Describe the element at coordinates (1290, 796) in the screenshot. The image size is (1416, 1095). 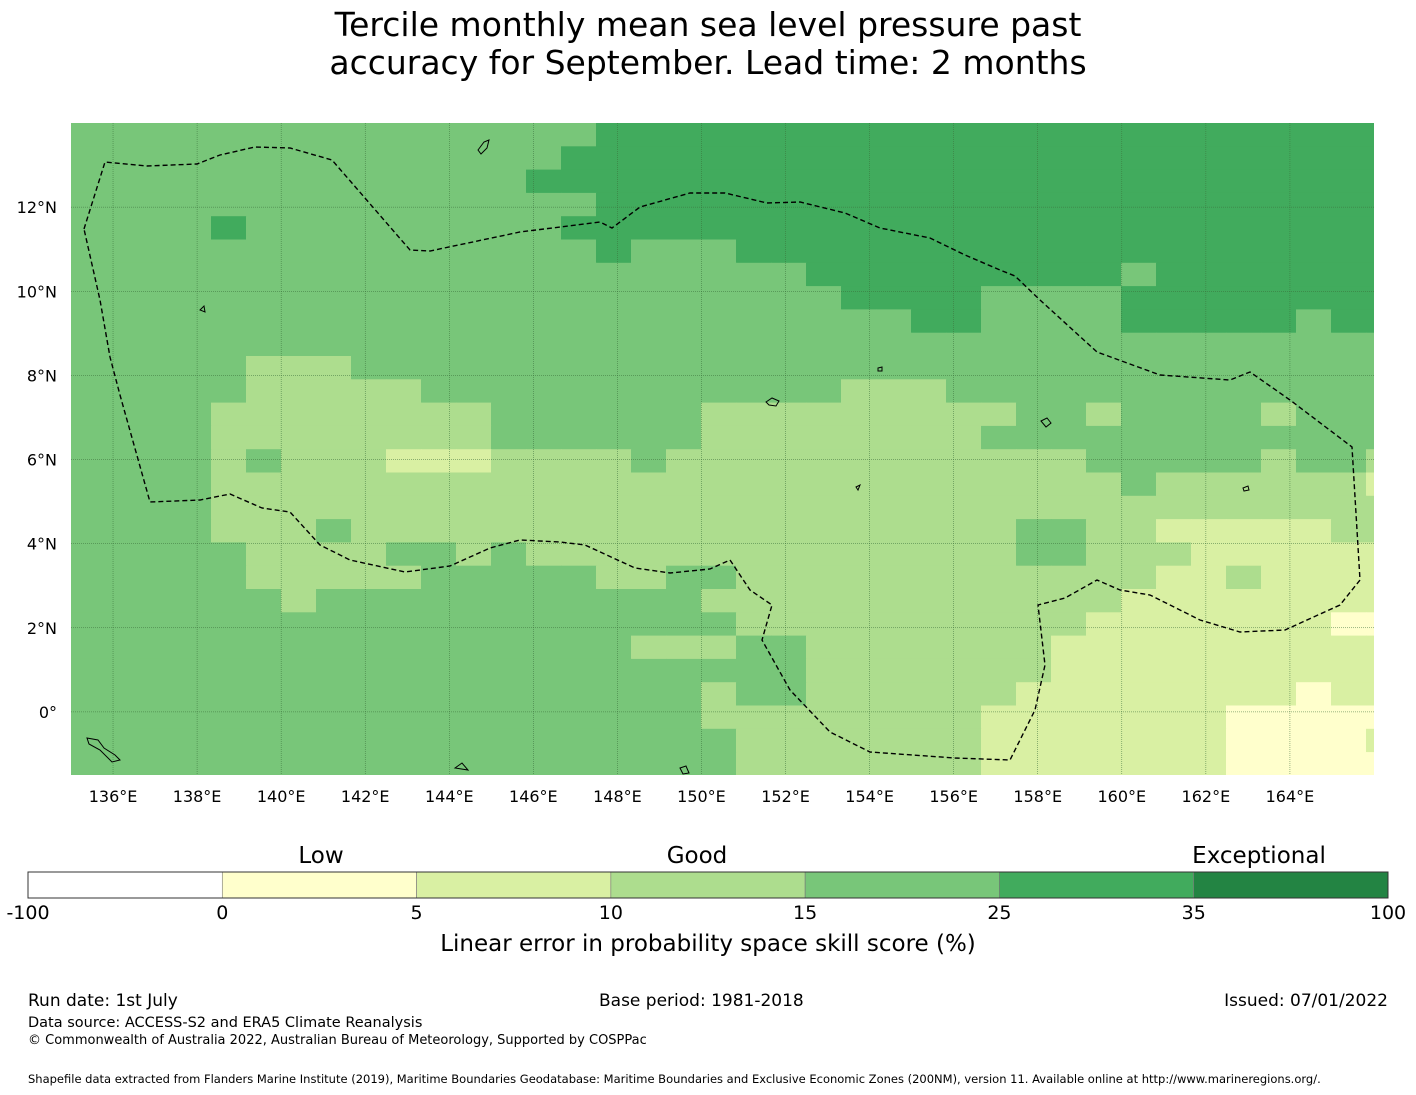
I see `longitude-tick-label: 164°E` at that location.